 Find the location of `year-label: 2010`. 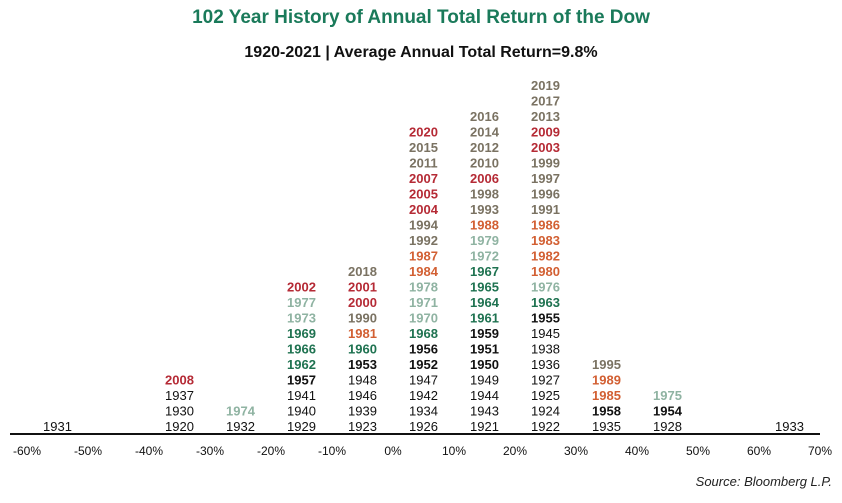

year-label: 2010 is located at coordinates (484, 163).